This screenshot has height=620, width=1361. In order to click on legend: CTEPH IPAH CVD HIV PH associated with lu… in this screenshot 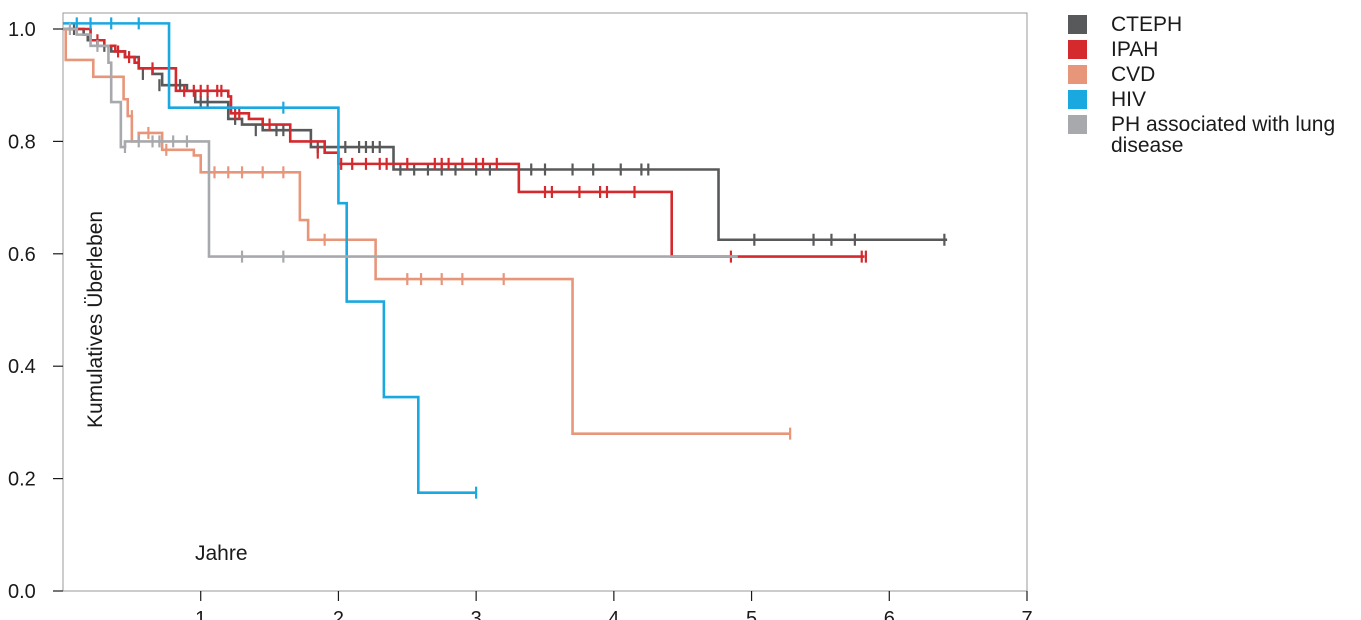, I will do `click(1204, 87)`.